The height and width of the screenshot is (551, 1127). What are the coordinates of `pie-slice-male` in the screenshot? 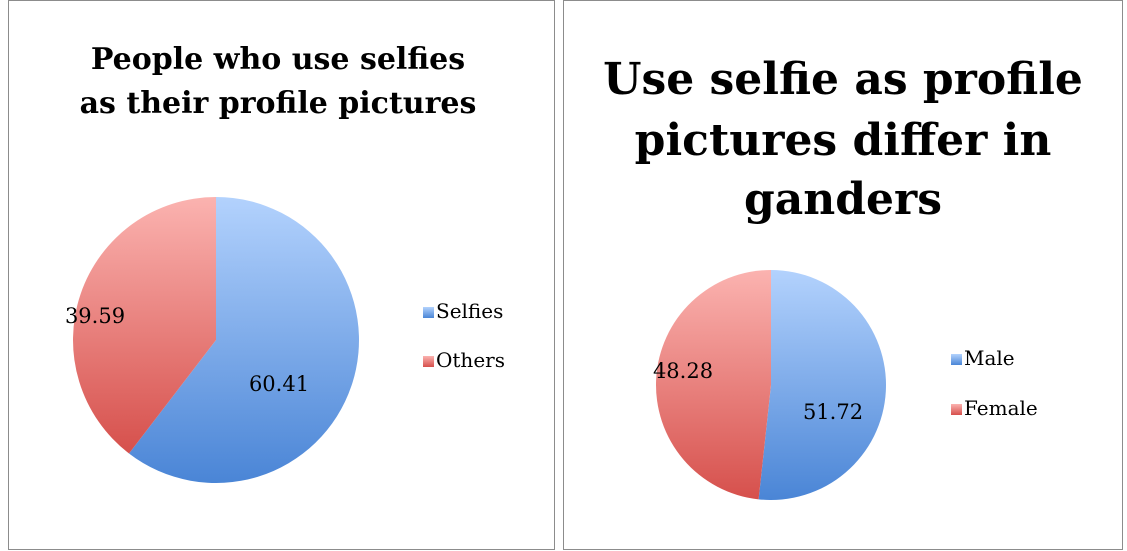 It's located at (822, 385).